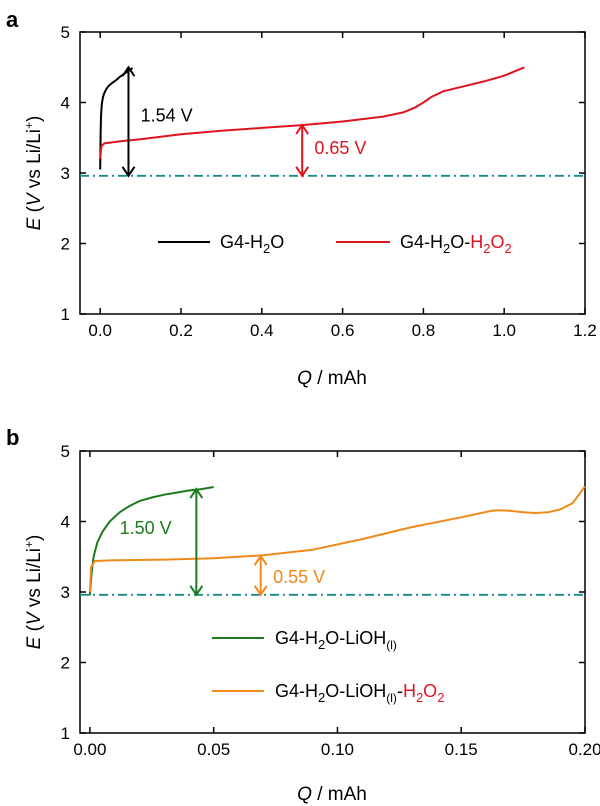 This screenshot has width=600, height=806. I want to click on x-tick-label: 0.10, so click(337, 749).